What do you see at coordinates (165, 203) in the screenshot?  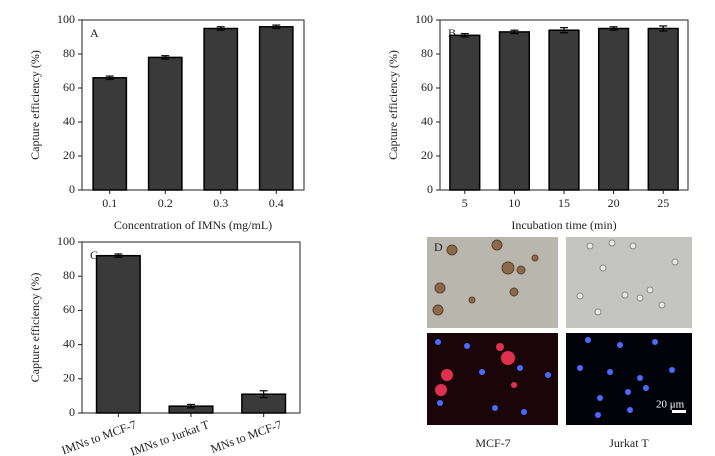 I see `x-tick-label: 0.2` at bounding box center [165, 203].